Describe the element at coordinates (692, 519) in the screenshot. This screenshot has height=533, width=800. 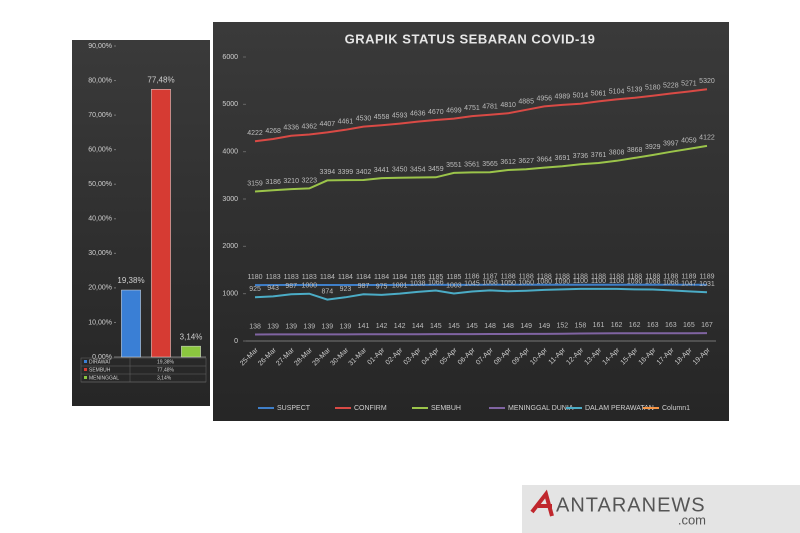
I see `watermark-suffix: .com` at that location.